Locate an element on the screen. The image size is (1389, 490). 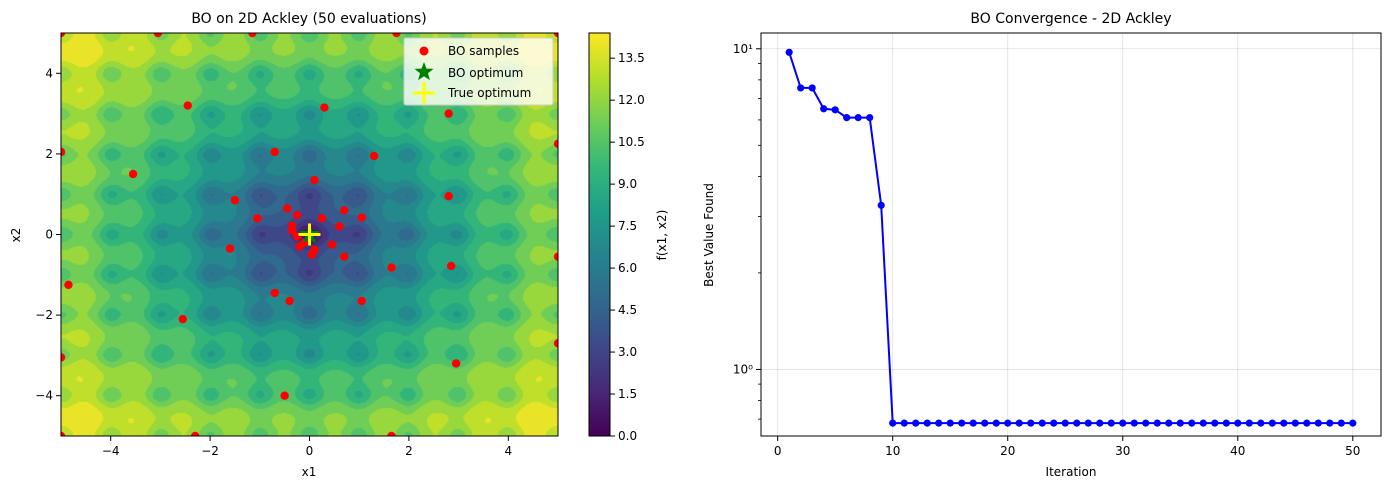
legend-marker-true-optimum is located at coordinates (424, 93).